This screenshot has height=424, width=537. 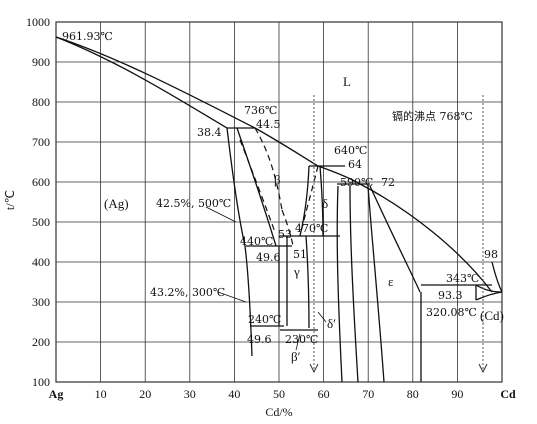 What do you see at coordinates (301, 339) in the screenshot?
I see `label-230: 230℃` at bounding box center [301, 339].